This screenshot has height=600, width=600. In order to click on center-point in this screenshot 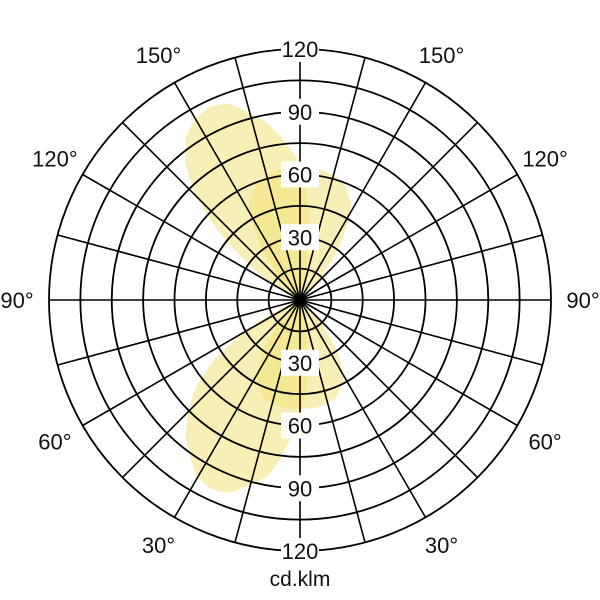, I will do `click(300, 300)`.